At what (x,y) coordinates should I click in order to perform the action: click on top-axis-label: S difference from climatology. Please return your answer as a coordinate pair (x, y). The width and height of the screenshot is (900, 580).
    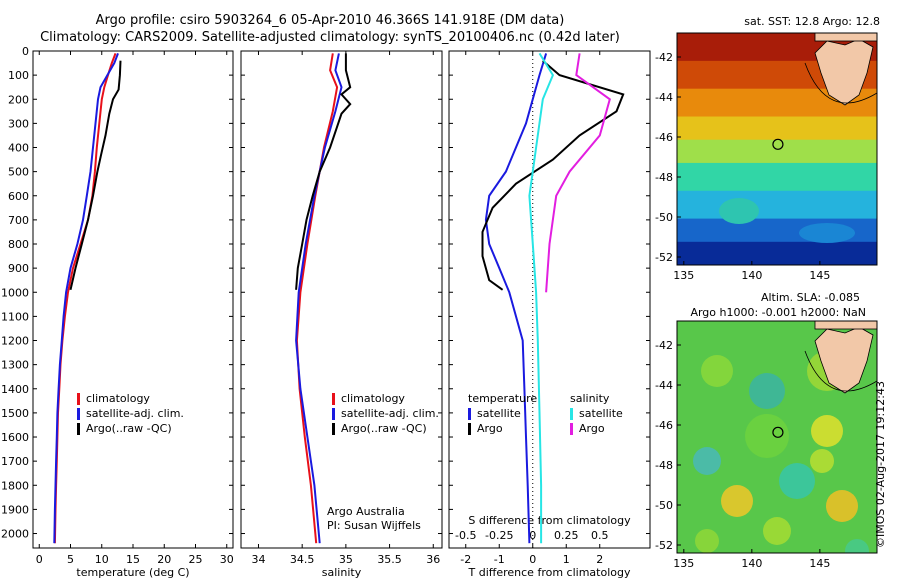
    Looking at the image, I should click on (549, 520).